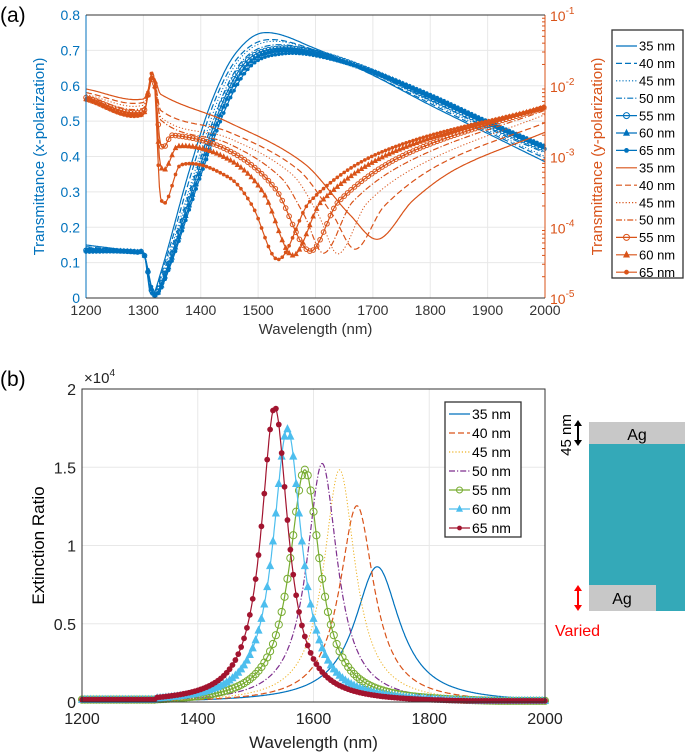 This screenshot has width=685, height=752. Describe the element at coordinates (597, 157) in the screenshot. I see `right-y-axis-title: Transmittance (y-polarization)` at that location.